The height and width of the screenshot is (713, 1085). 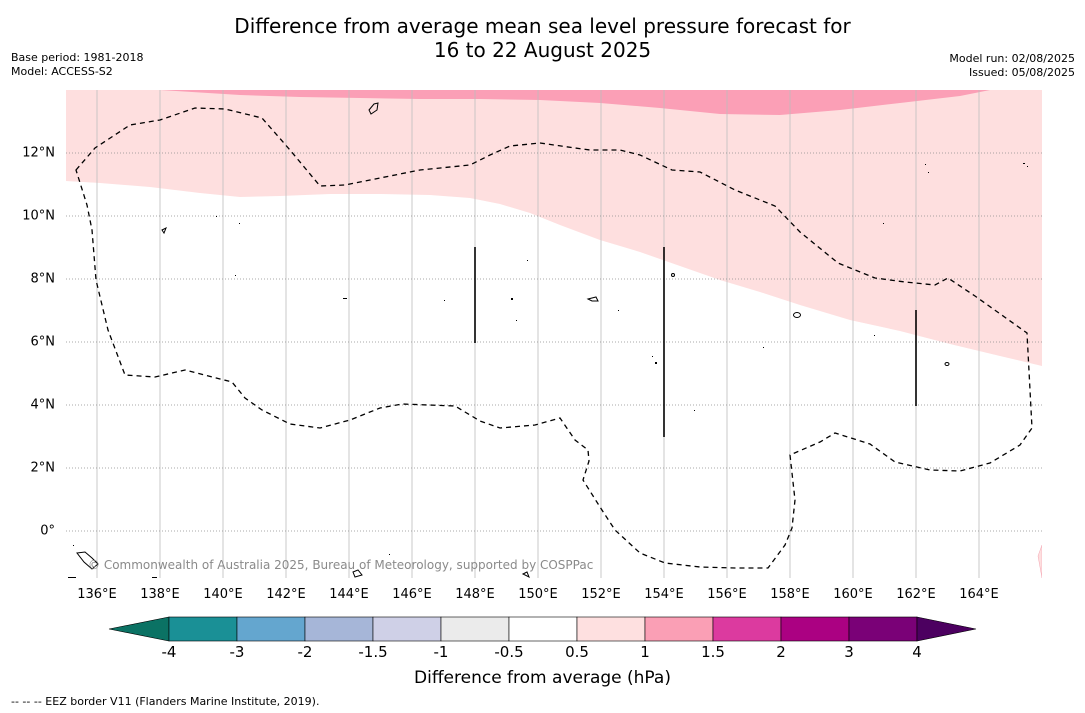 What do you see at coordinates (542, 678) in the screenshot?
I see `colorbar-title: Difference from average (hPa)` at bounding box center [542, 678].